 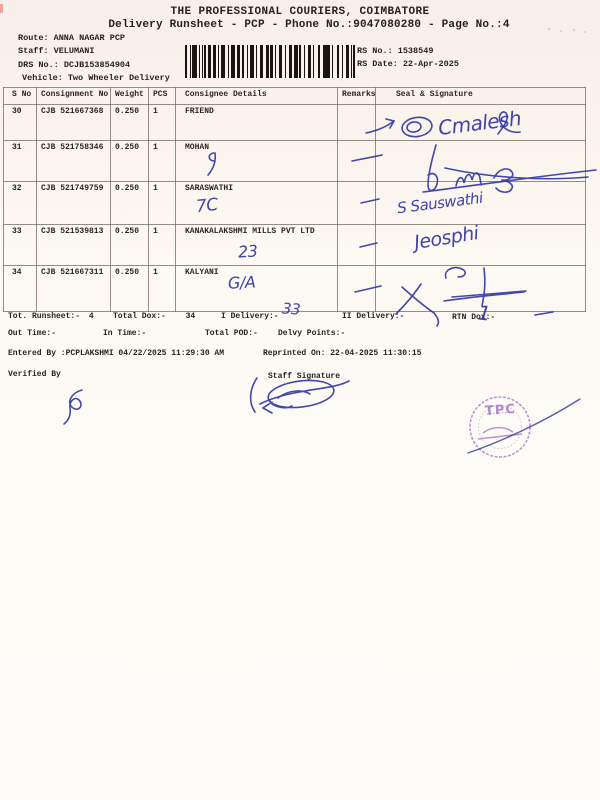 I want to click on route-value: ANNA NAGAR PCP, so click(x=89, y=38).